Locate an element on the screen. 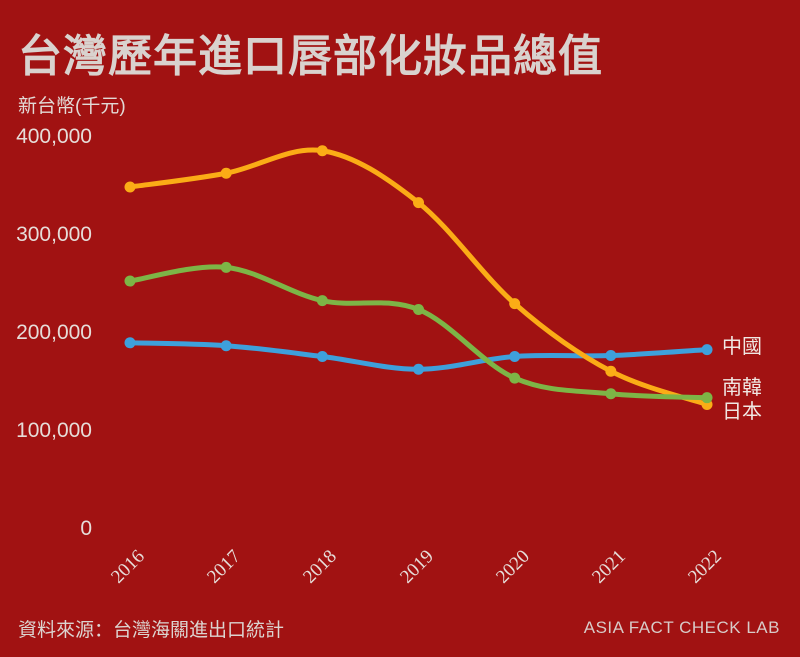 This screenshot has height=657, width=800. legend-label-中國: 中國 is located at coordinates (742, 346).